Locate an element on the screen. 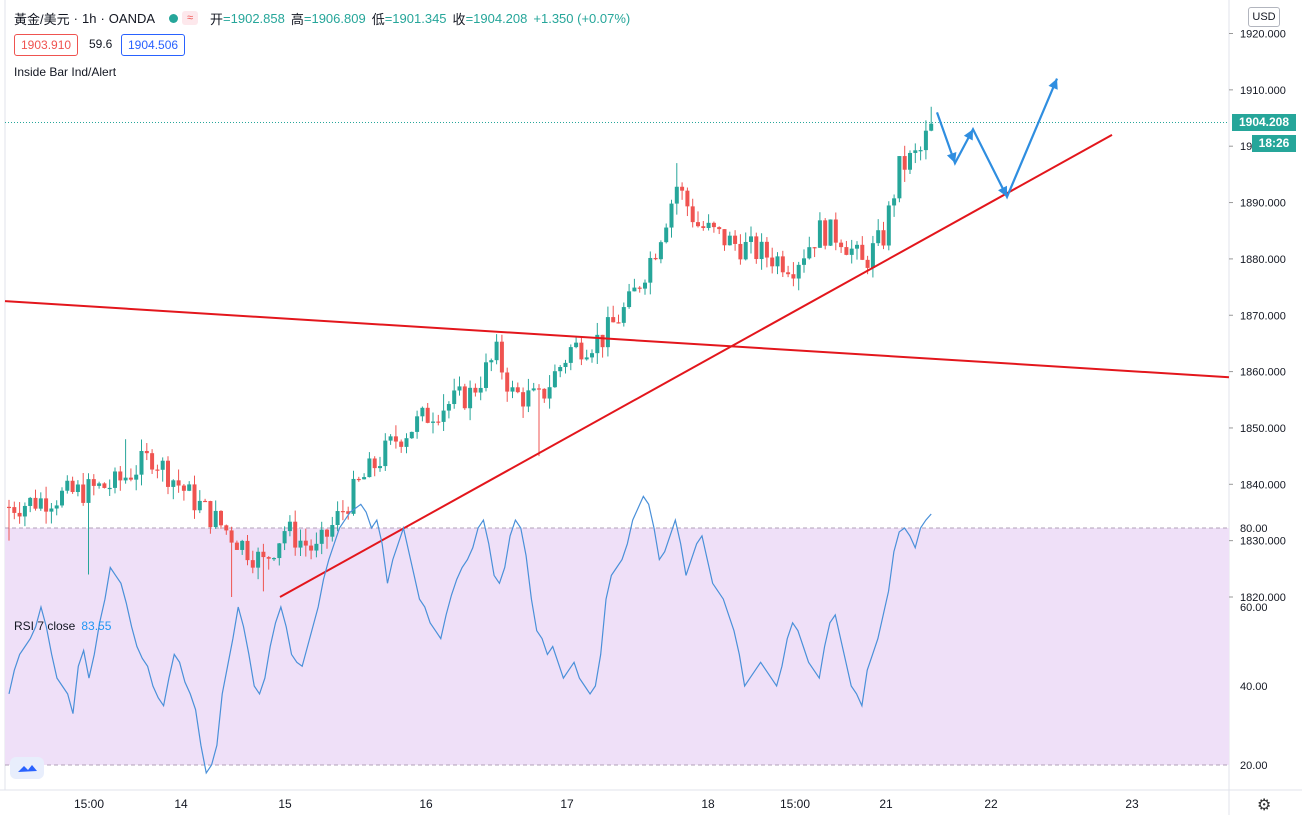  price-tick-label-6: 1880.000 is located at coordinates (1263, 260).